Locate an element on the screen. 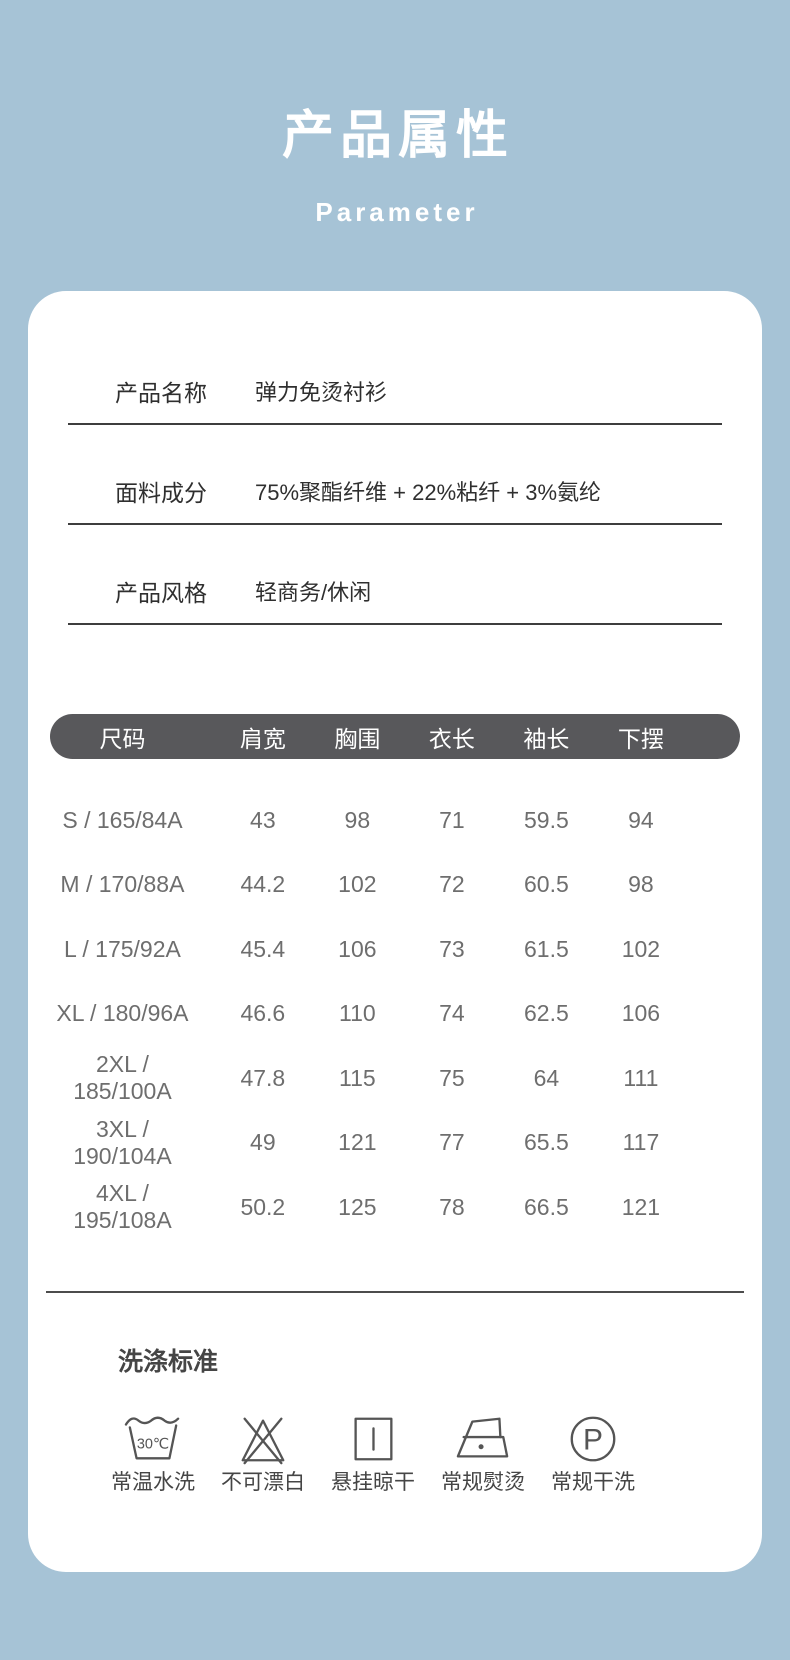  washing-item: P 常规干洗 is located at coordinates (593, 1453).